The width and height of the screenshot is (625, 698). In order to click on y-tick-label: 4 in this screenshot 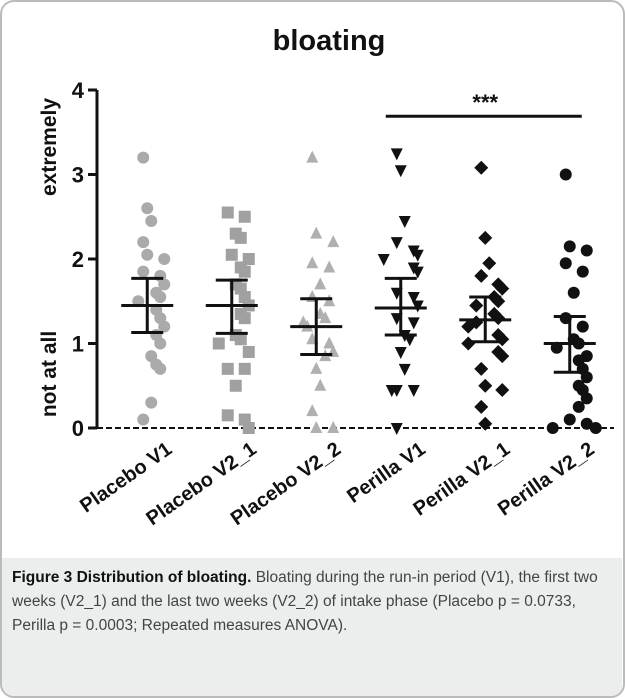, I will do `click(78, 90)`.